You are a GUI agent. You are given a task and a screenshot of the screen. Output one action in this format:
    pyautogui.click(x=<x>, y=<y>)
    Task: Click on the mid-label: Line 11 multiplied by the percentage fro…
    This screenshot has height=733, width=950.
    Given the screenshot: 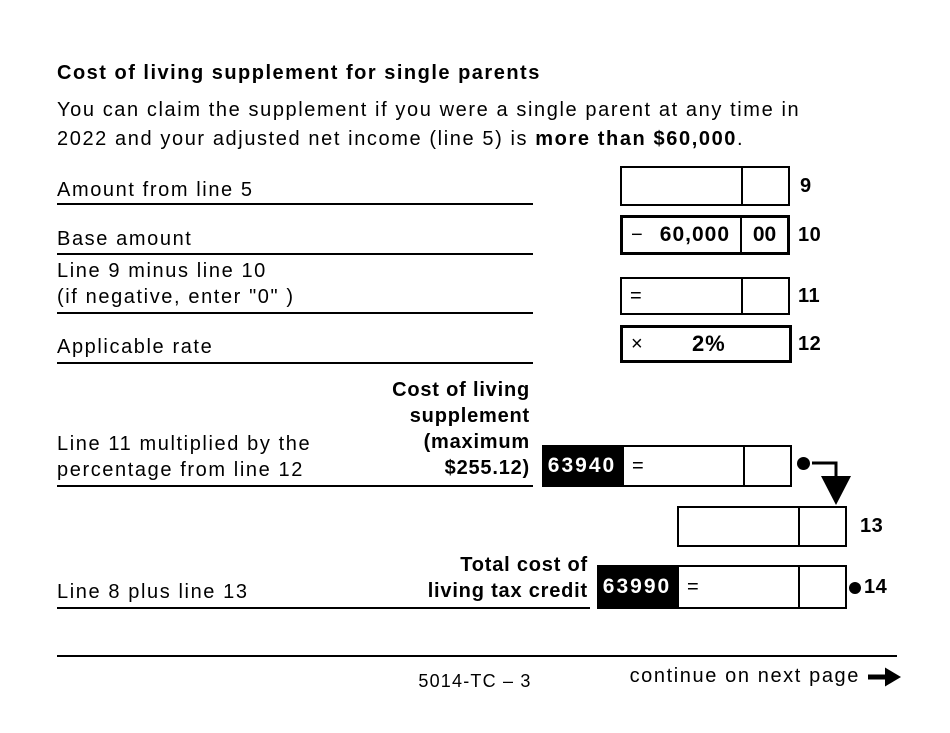 What is the action you would take?
    pyautogui.click(x=184, y=457)
    